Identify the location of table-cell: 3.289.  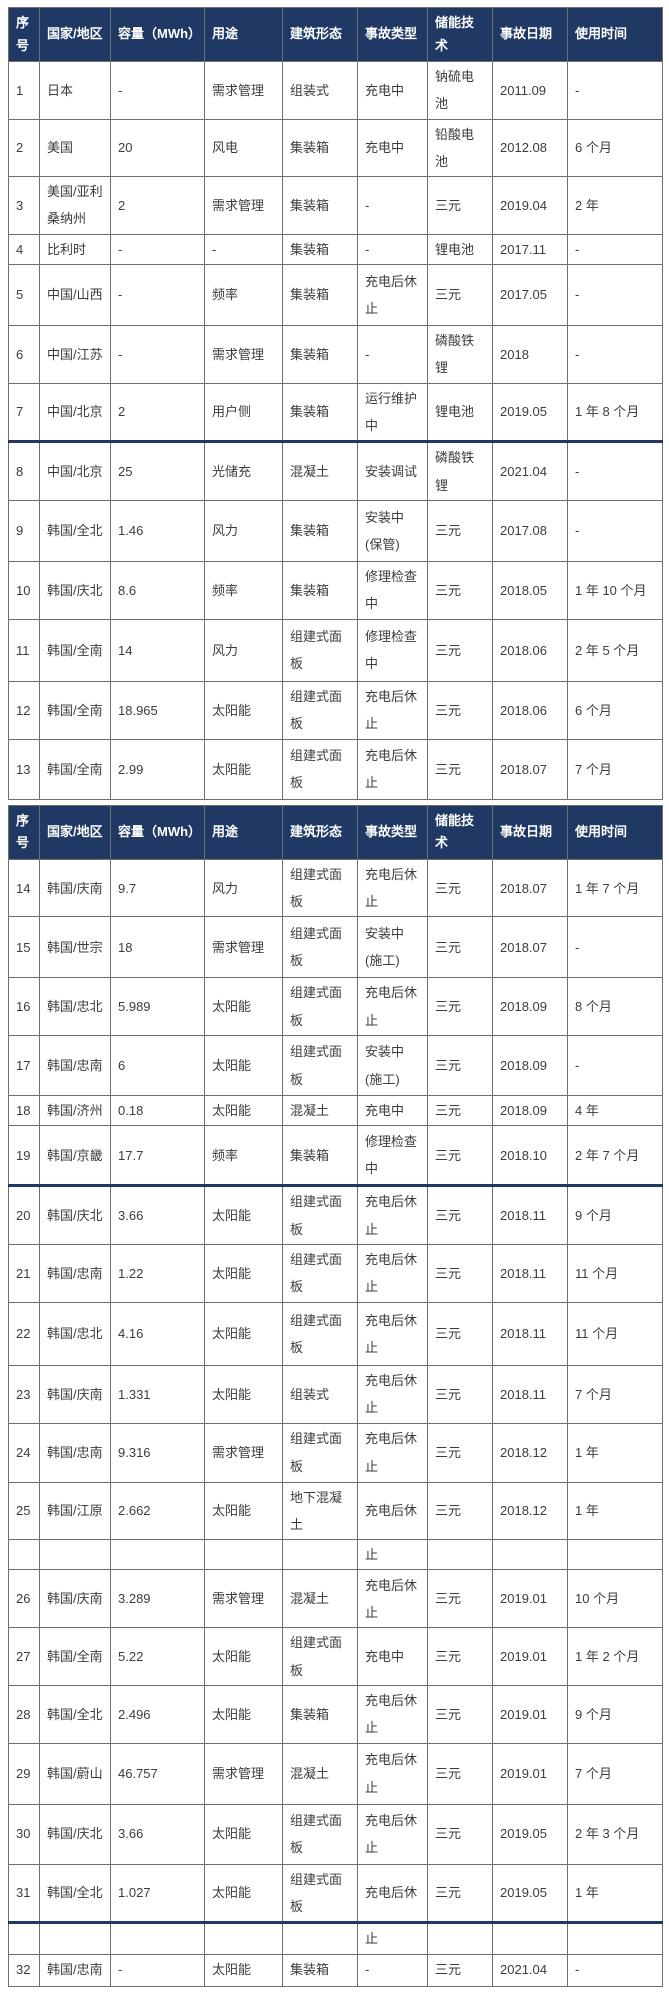
(157, 1599).